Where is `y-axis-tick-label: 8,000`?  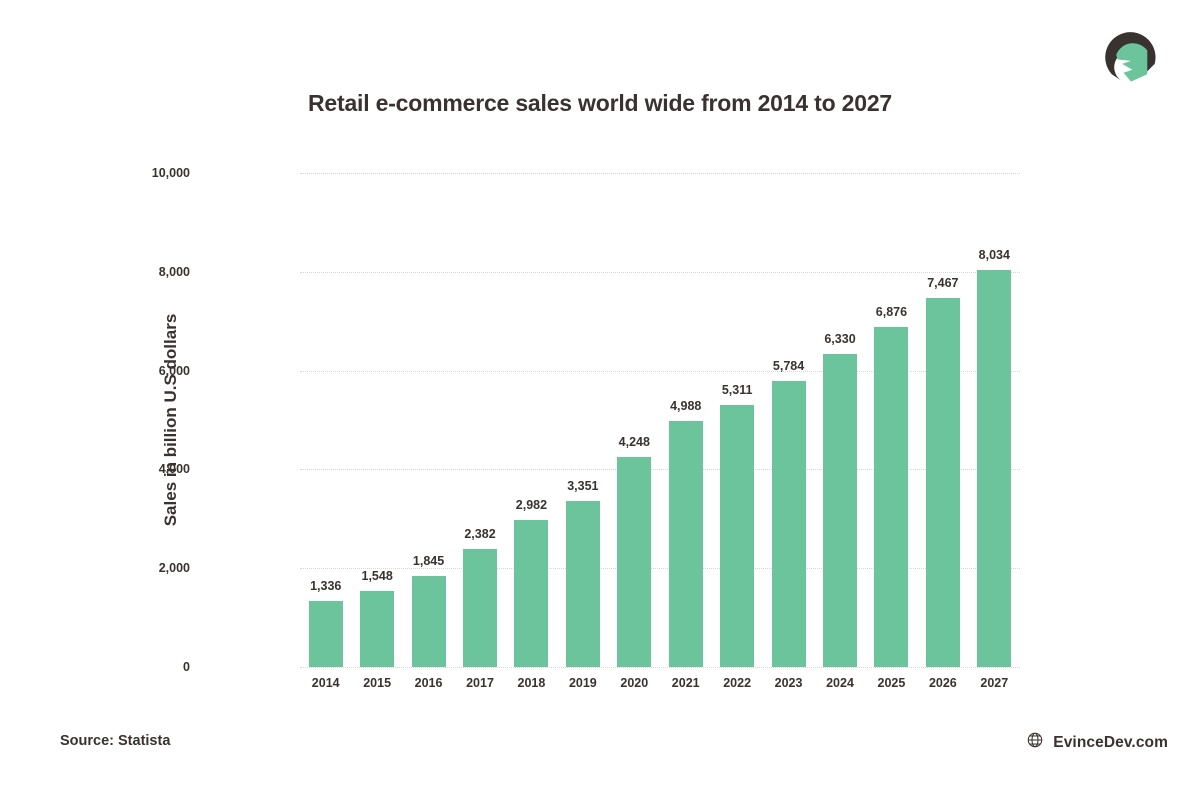
y-axis-tick-label: 8,000 is located at coordinates (174, 271).